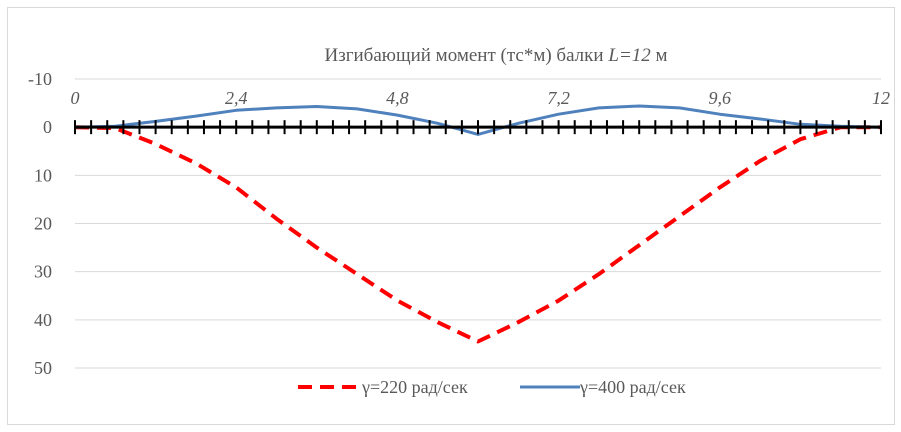 This screenshot has height=432, width=901. What do you see at coordinates (236, 98) in the screenshot?
I see `x-tick-label: 2,4` at bounding box center [236, 98].